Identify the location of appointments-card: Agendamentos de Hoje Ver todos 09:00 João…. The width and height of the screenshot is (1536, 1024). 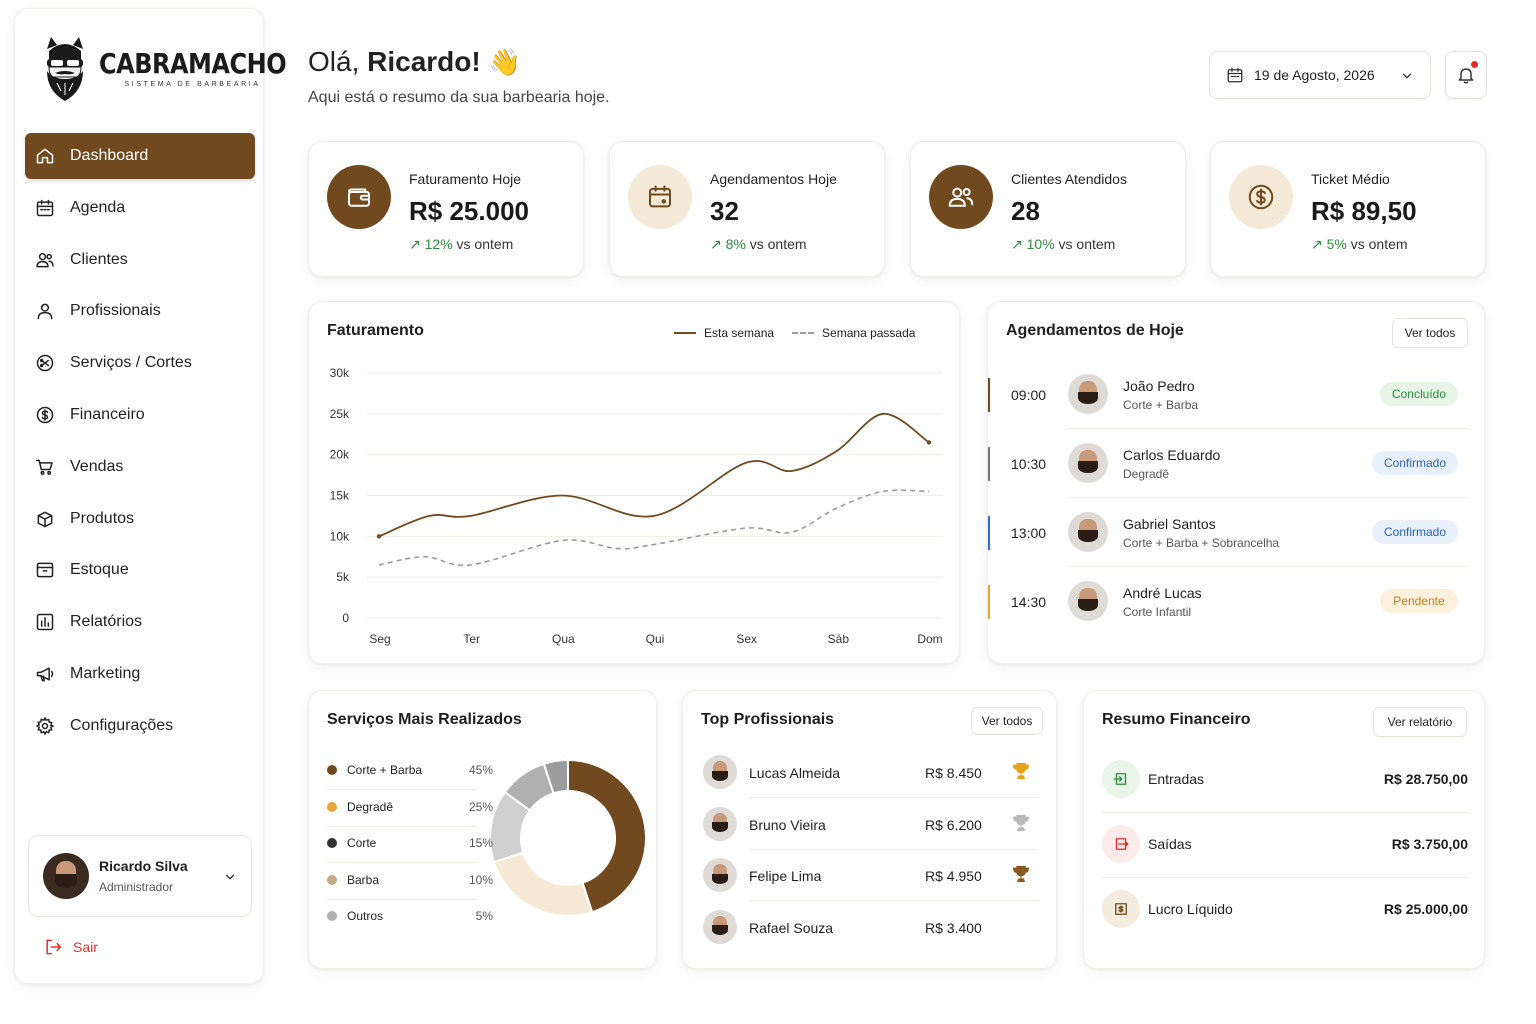
(1236, 482).